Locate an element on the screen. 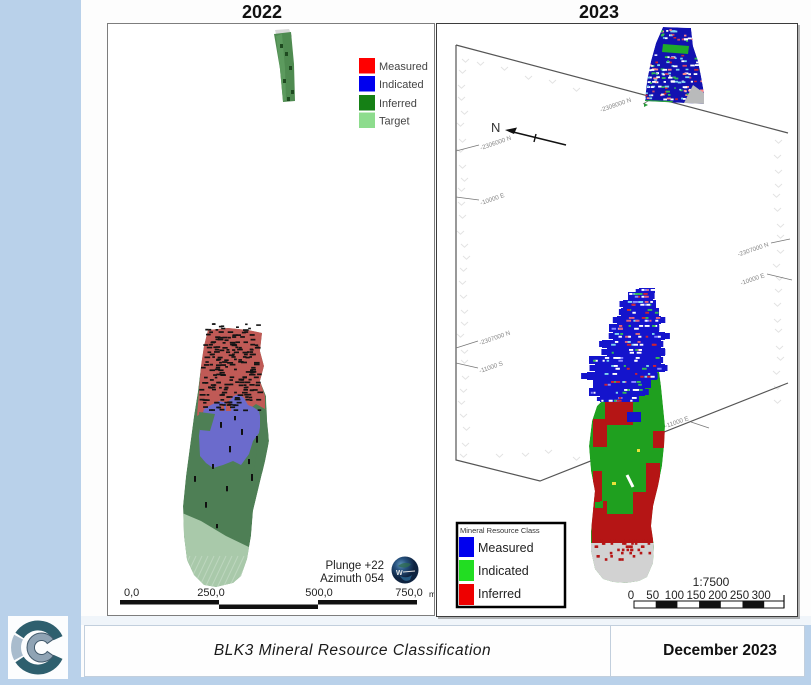  svg-text: Mineral Resource Class is located at coordinates (500, 530).